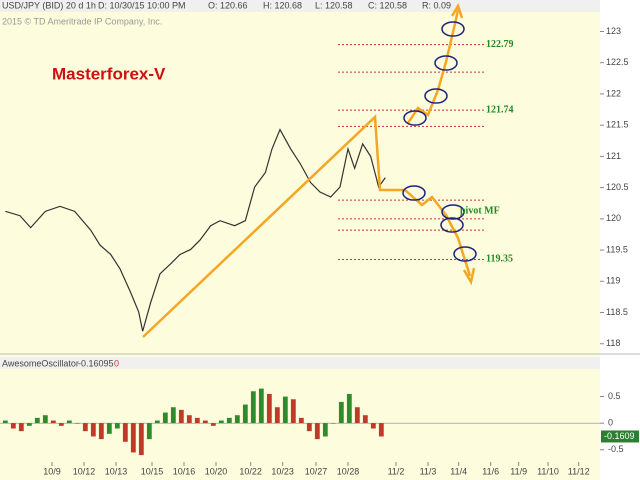 The width and height of the screenshot is (640, 480). Describe the element at coordinates (613, 343) in the screenshot. I see `y-tick-label: 118` at that location.